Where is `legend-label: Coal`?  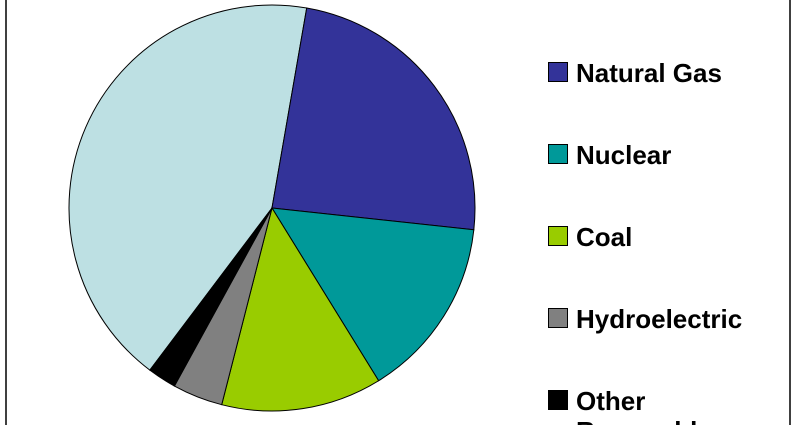 legend-label: Coal is located at coordinates (604, 237).